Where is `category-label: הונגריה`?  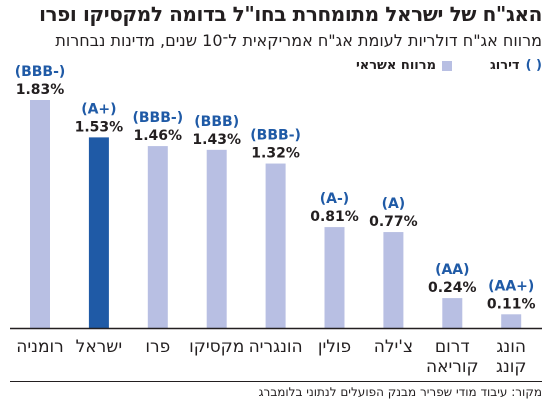 category-label: הונגריה is located at coordinates (276, 347).